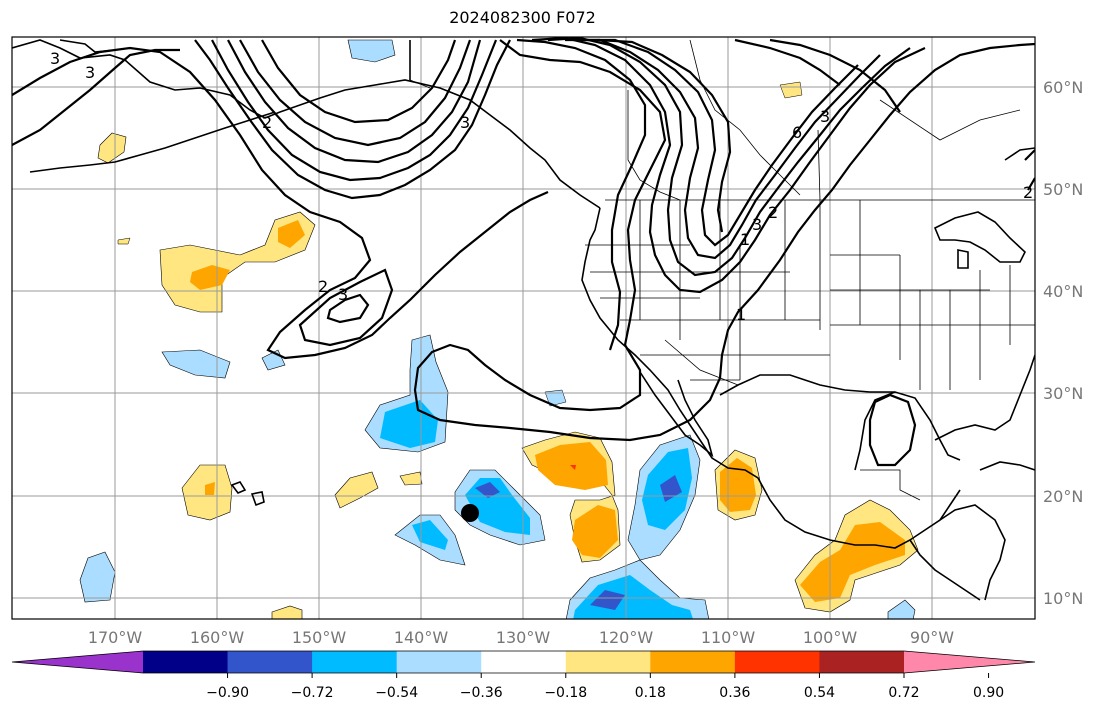  I want to click on lat-label: 60°N, so click(1063, 87).